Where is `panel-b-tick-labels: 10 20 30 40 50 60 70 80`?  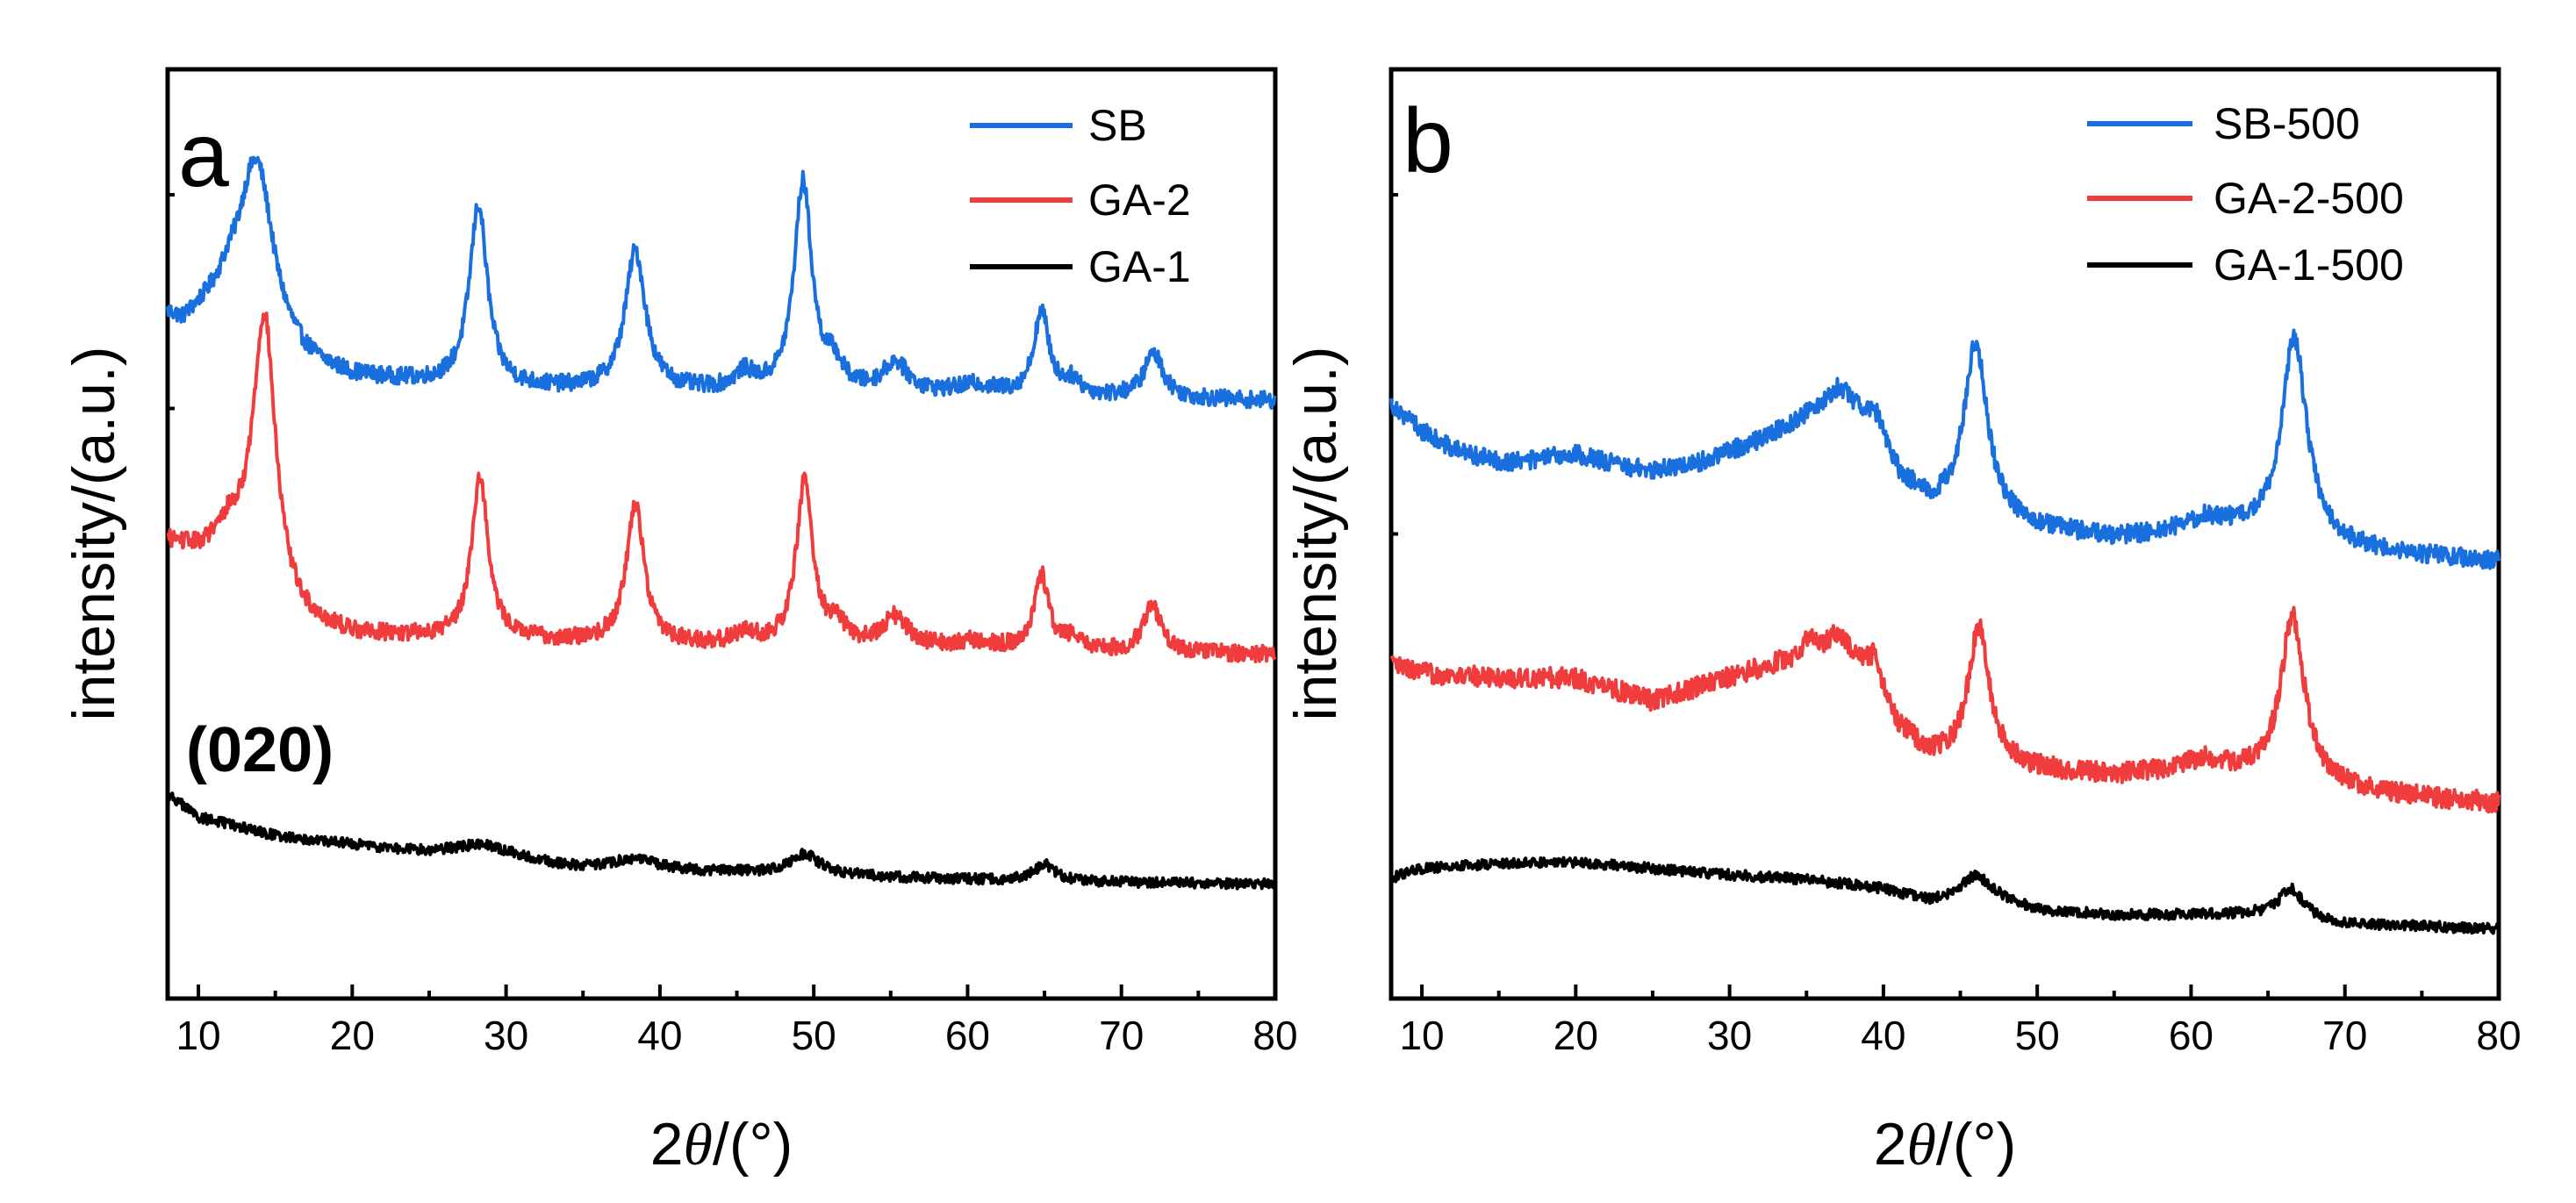
panel-b-tick-labels: 10 20 30 40 50 60 70 80 is located at coordinates (1960, 1035).